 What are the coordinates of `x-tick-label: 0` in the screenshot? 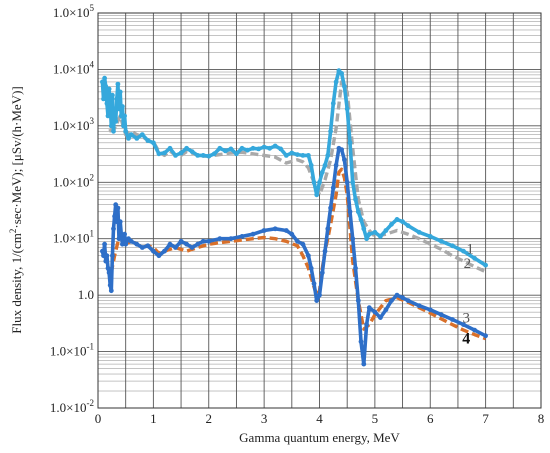 It's located at (98, 418).